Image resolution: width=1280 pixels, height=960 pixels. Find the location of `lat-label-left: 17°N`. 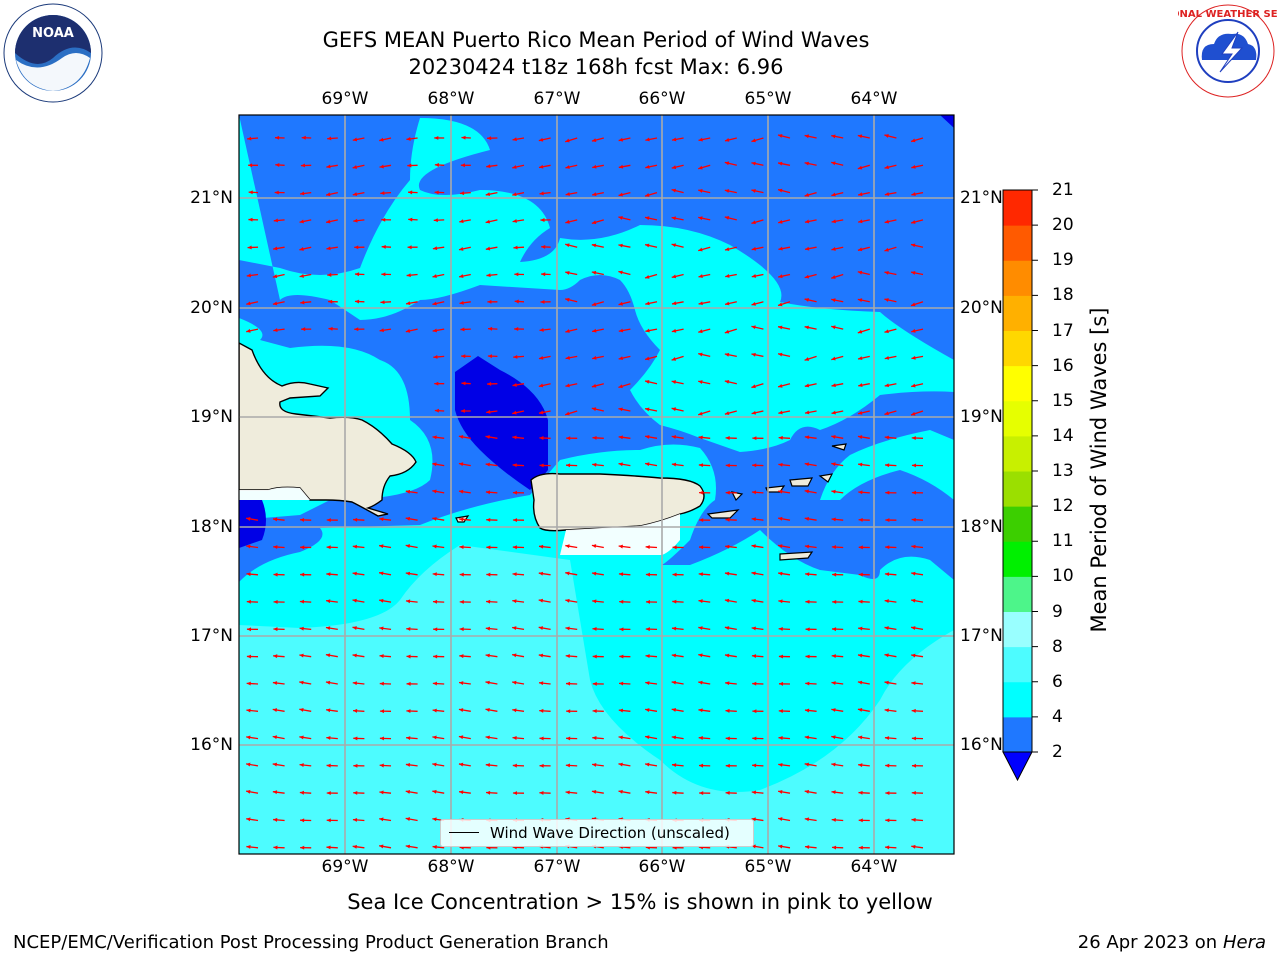

lat-label-left: 17°N is located at coordinates (211, 636).